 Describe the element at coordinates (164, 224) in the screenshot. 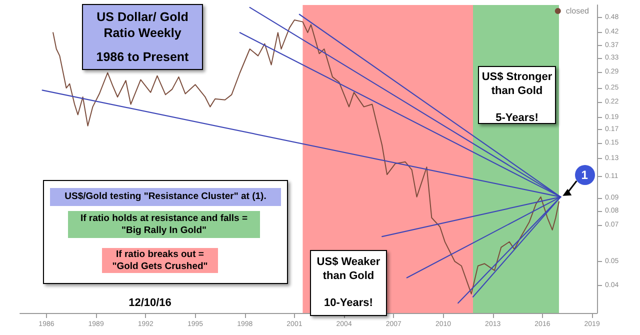

I see `annotation: If ratio holds at resistance and falls = "Big Rally In Gold"` at that location.